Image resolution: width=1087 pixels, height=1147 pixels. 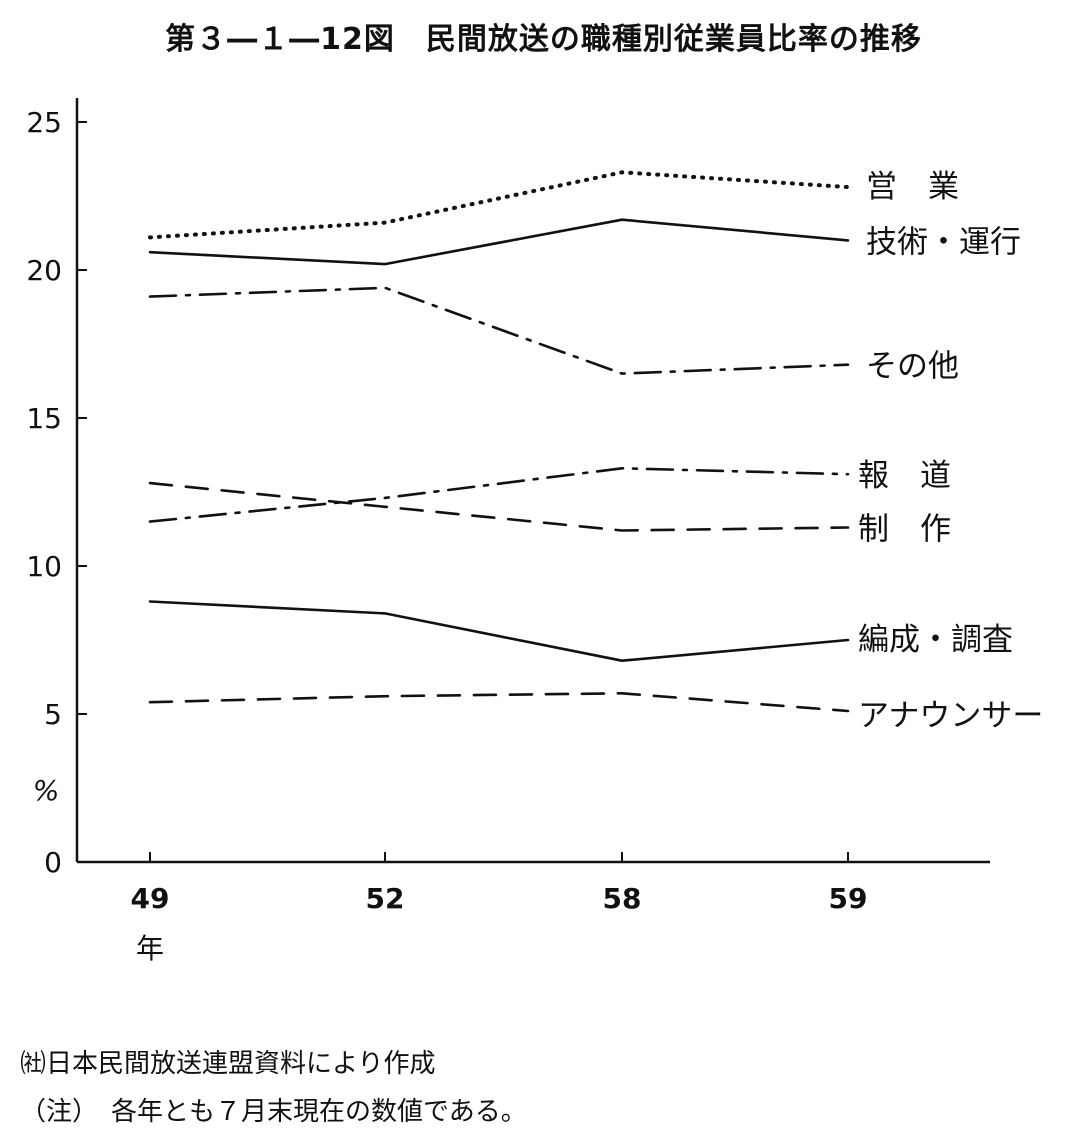 I want to click on chart-notes: ㈳日本民間放送連盟資料により作成 （注） 各年とも７月末現在の数値である。, so click(x=273, y=1088).